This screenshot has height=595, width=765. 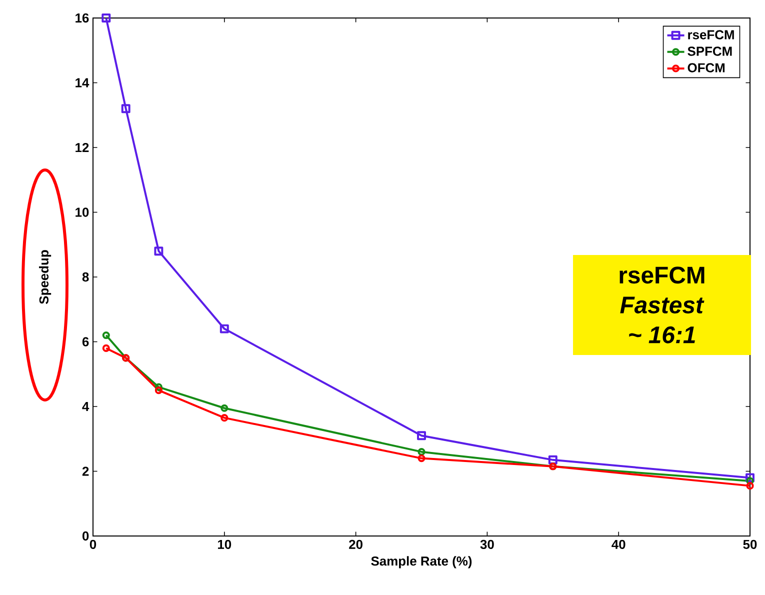 I want to click on y-tick-label: 2, so click(x=85, y=471).